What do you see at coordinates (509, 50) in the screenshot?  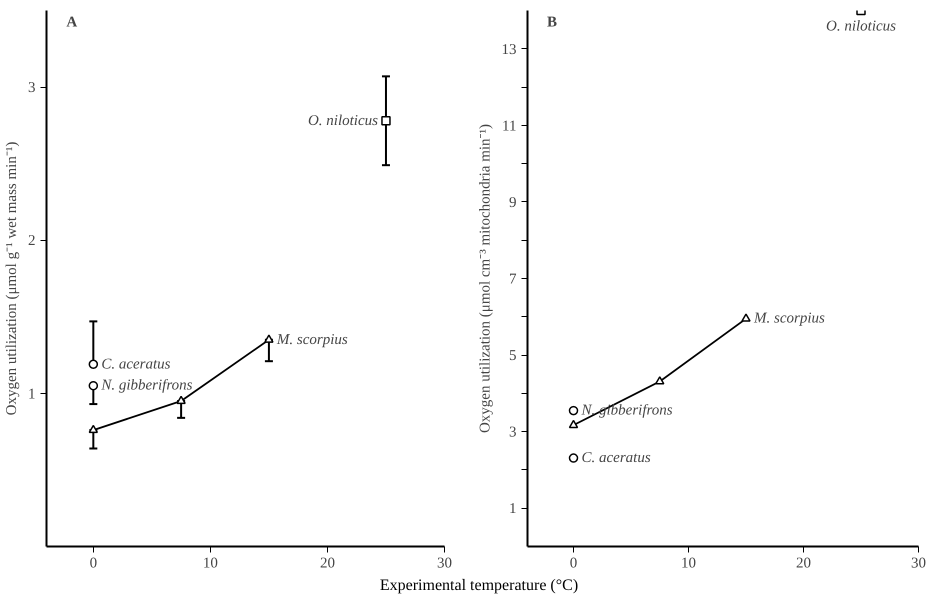 I see `y-tick-label: 13` at bounding box center [509, 50].